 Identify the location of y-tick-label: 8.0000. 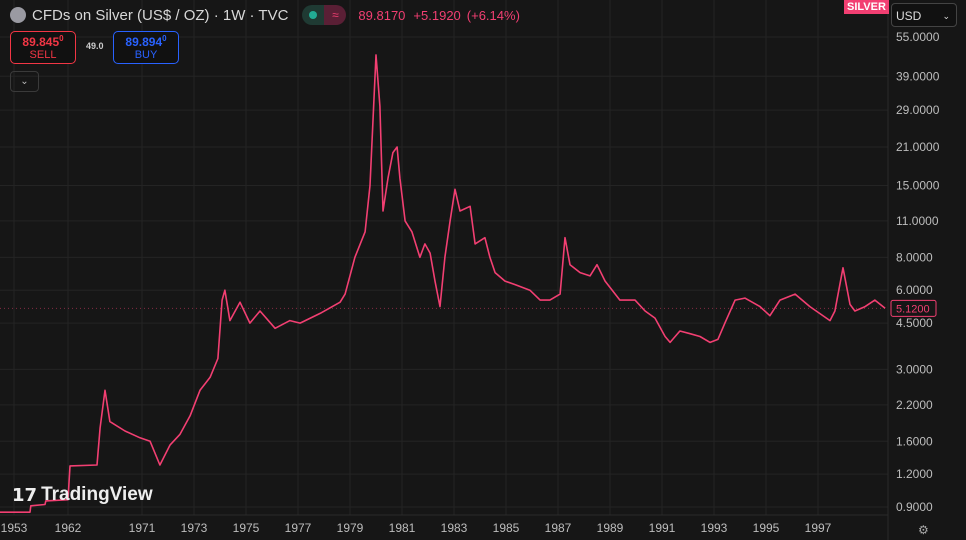
(914, 257).